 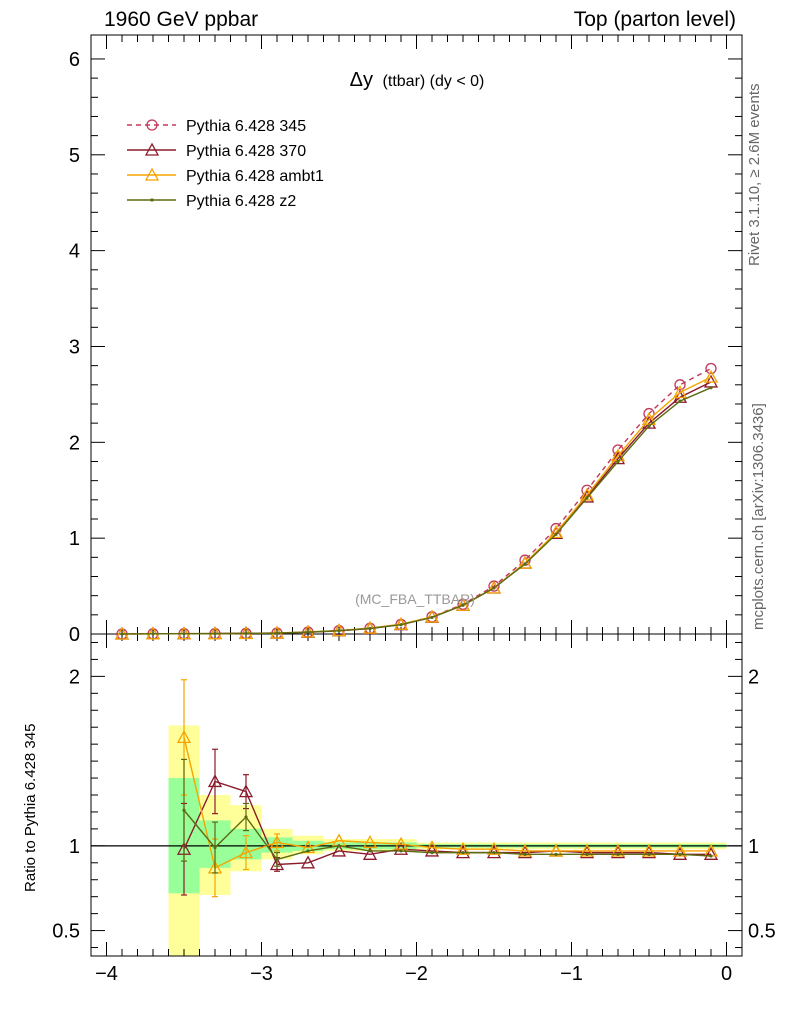 I want to click on header-right: Top (parton level), so click(x=654, y=19).